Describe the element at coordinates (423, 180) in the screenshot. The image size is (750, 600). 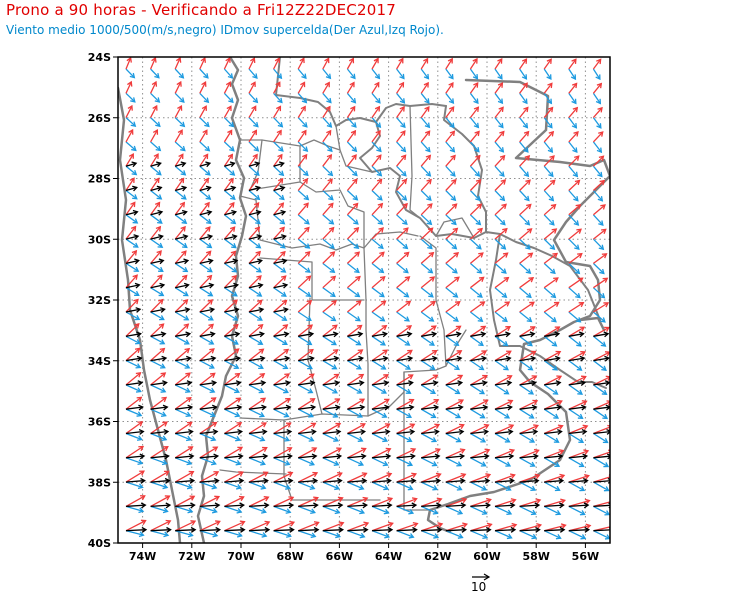
I see `paraguay-border` at that location.